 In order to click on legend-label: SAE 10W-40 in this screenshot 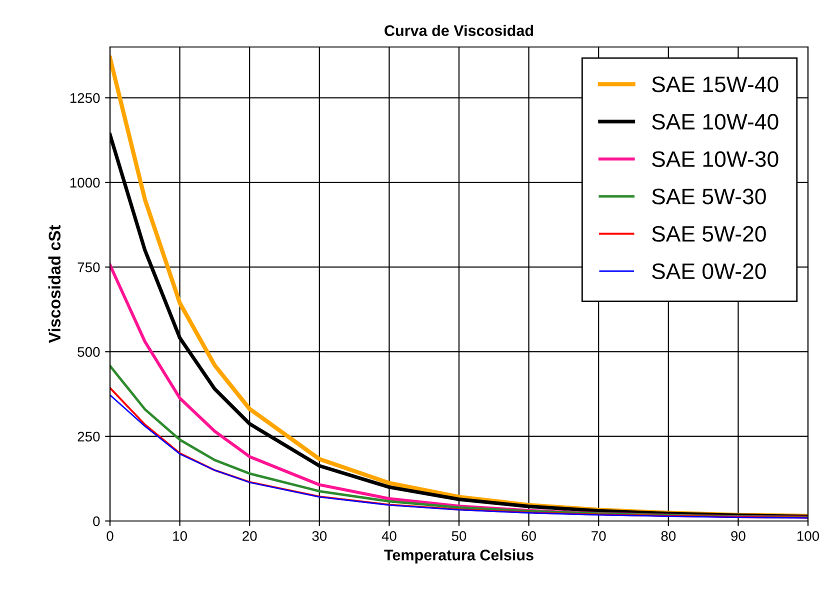, I will do `click(715, 122)`.